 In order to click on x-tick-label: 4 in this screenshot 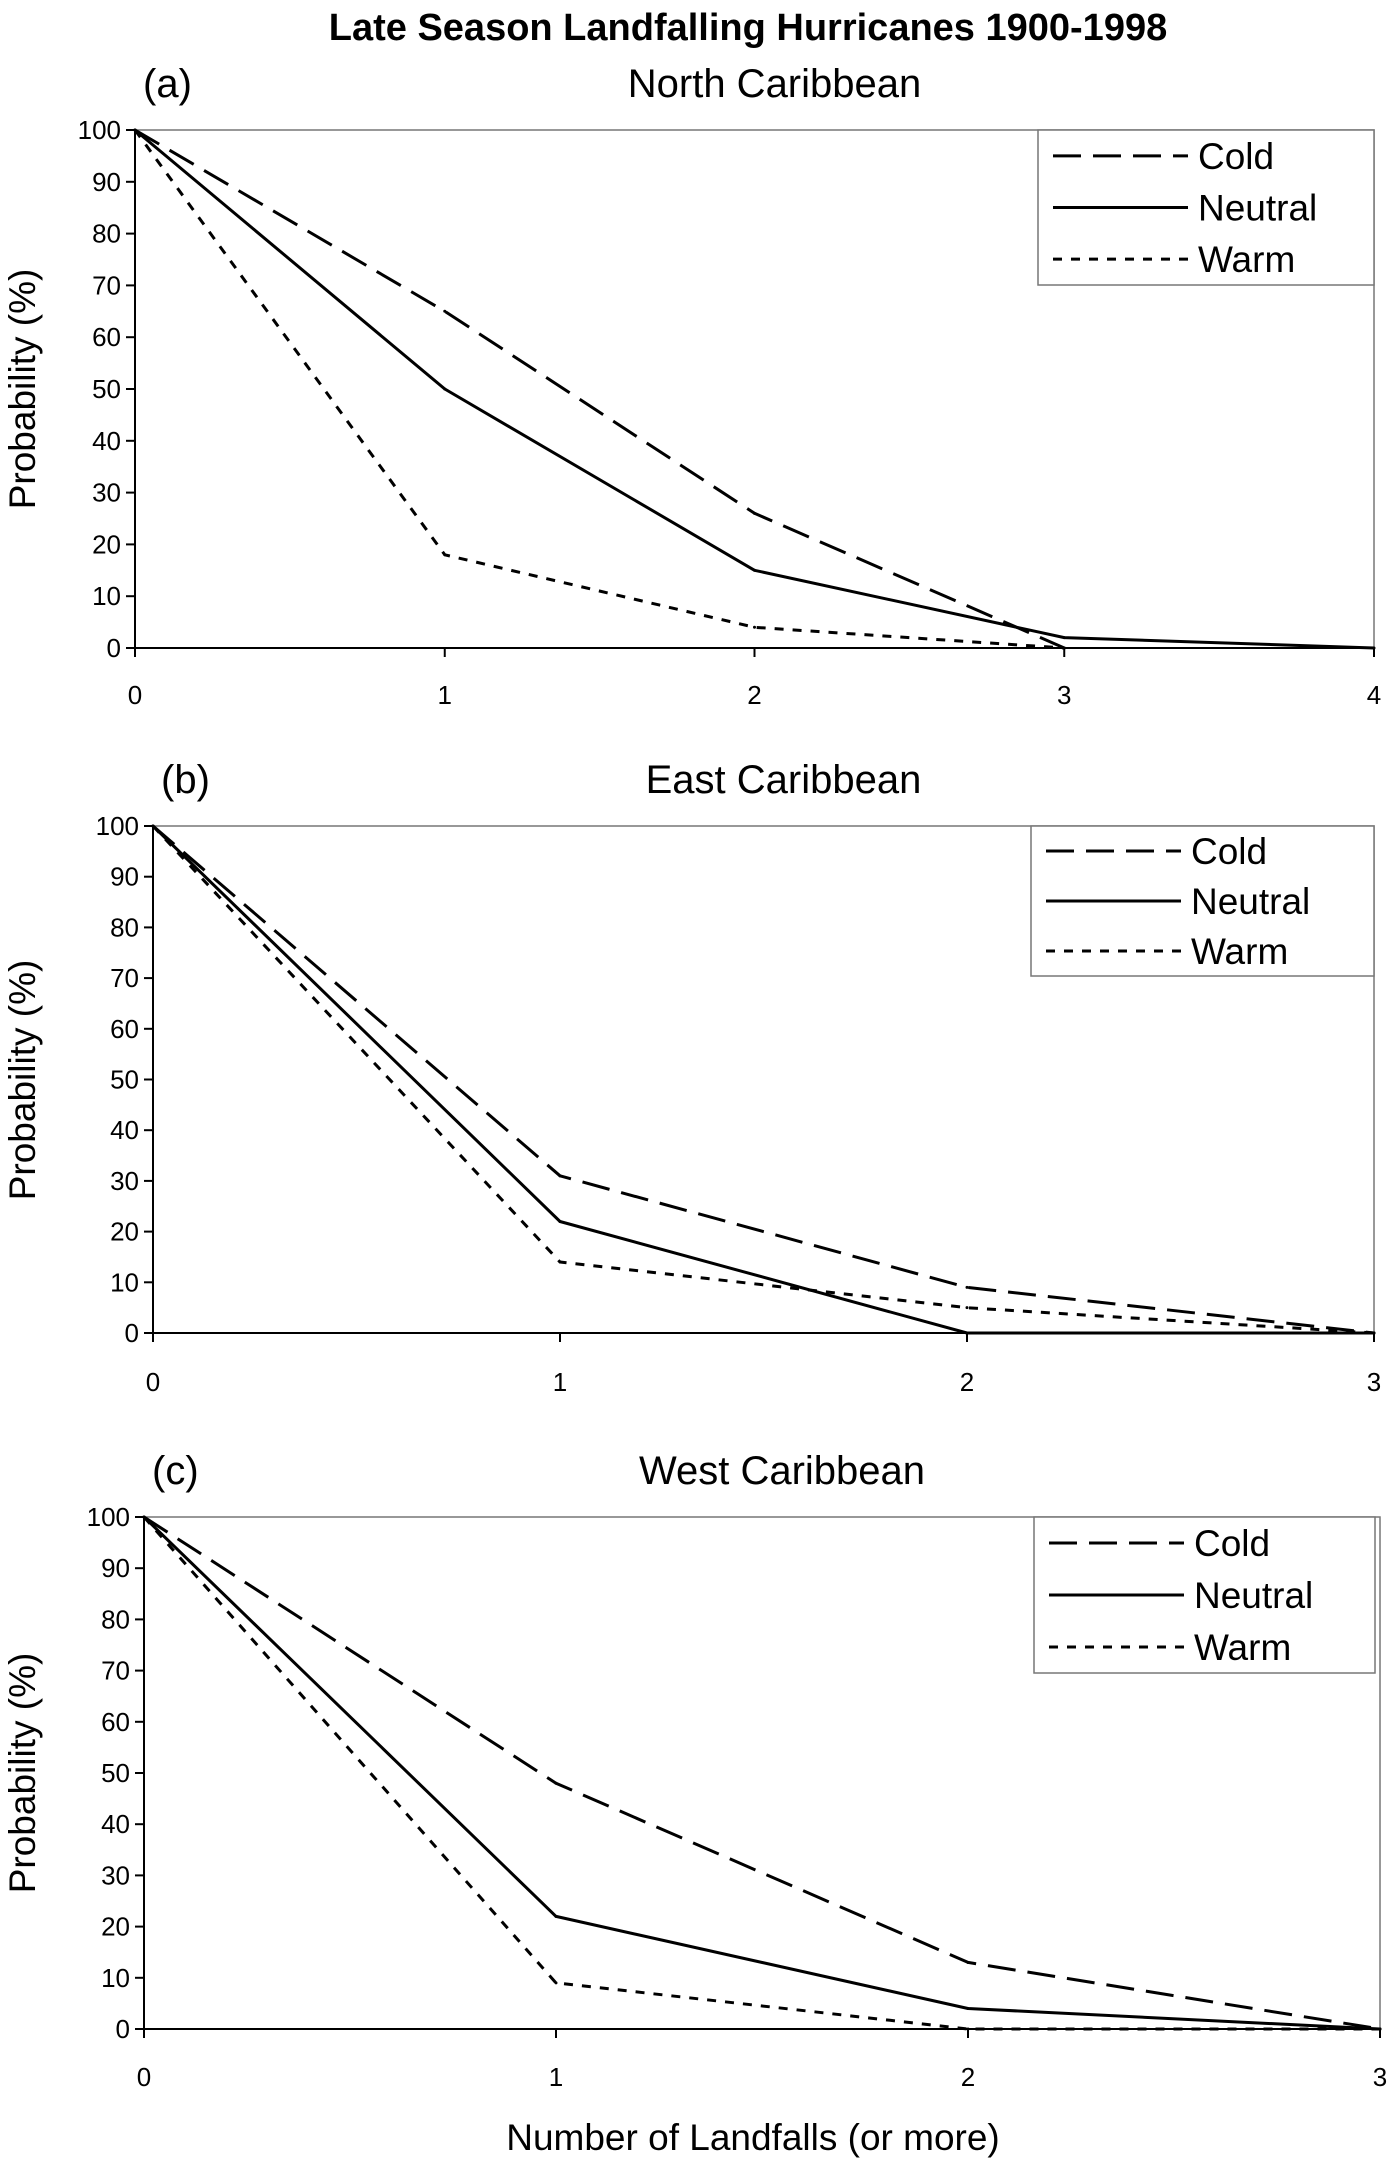, I will do `click(1374, 695)`.